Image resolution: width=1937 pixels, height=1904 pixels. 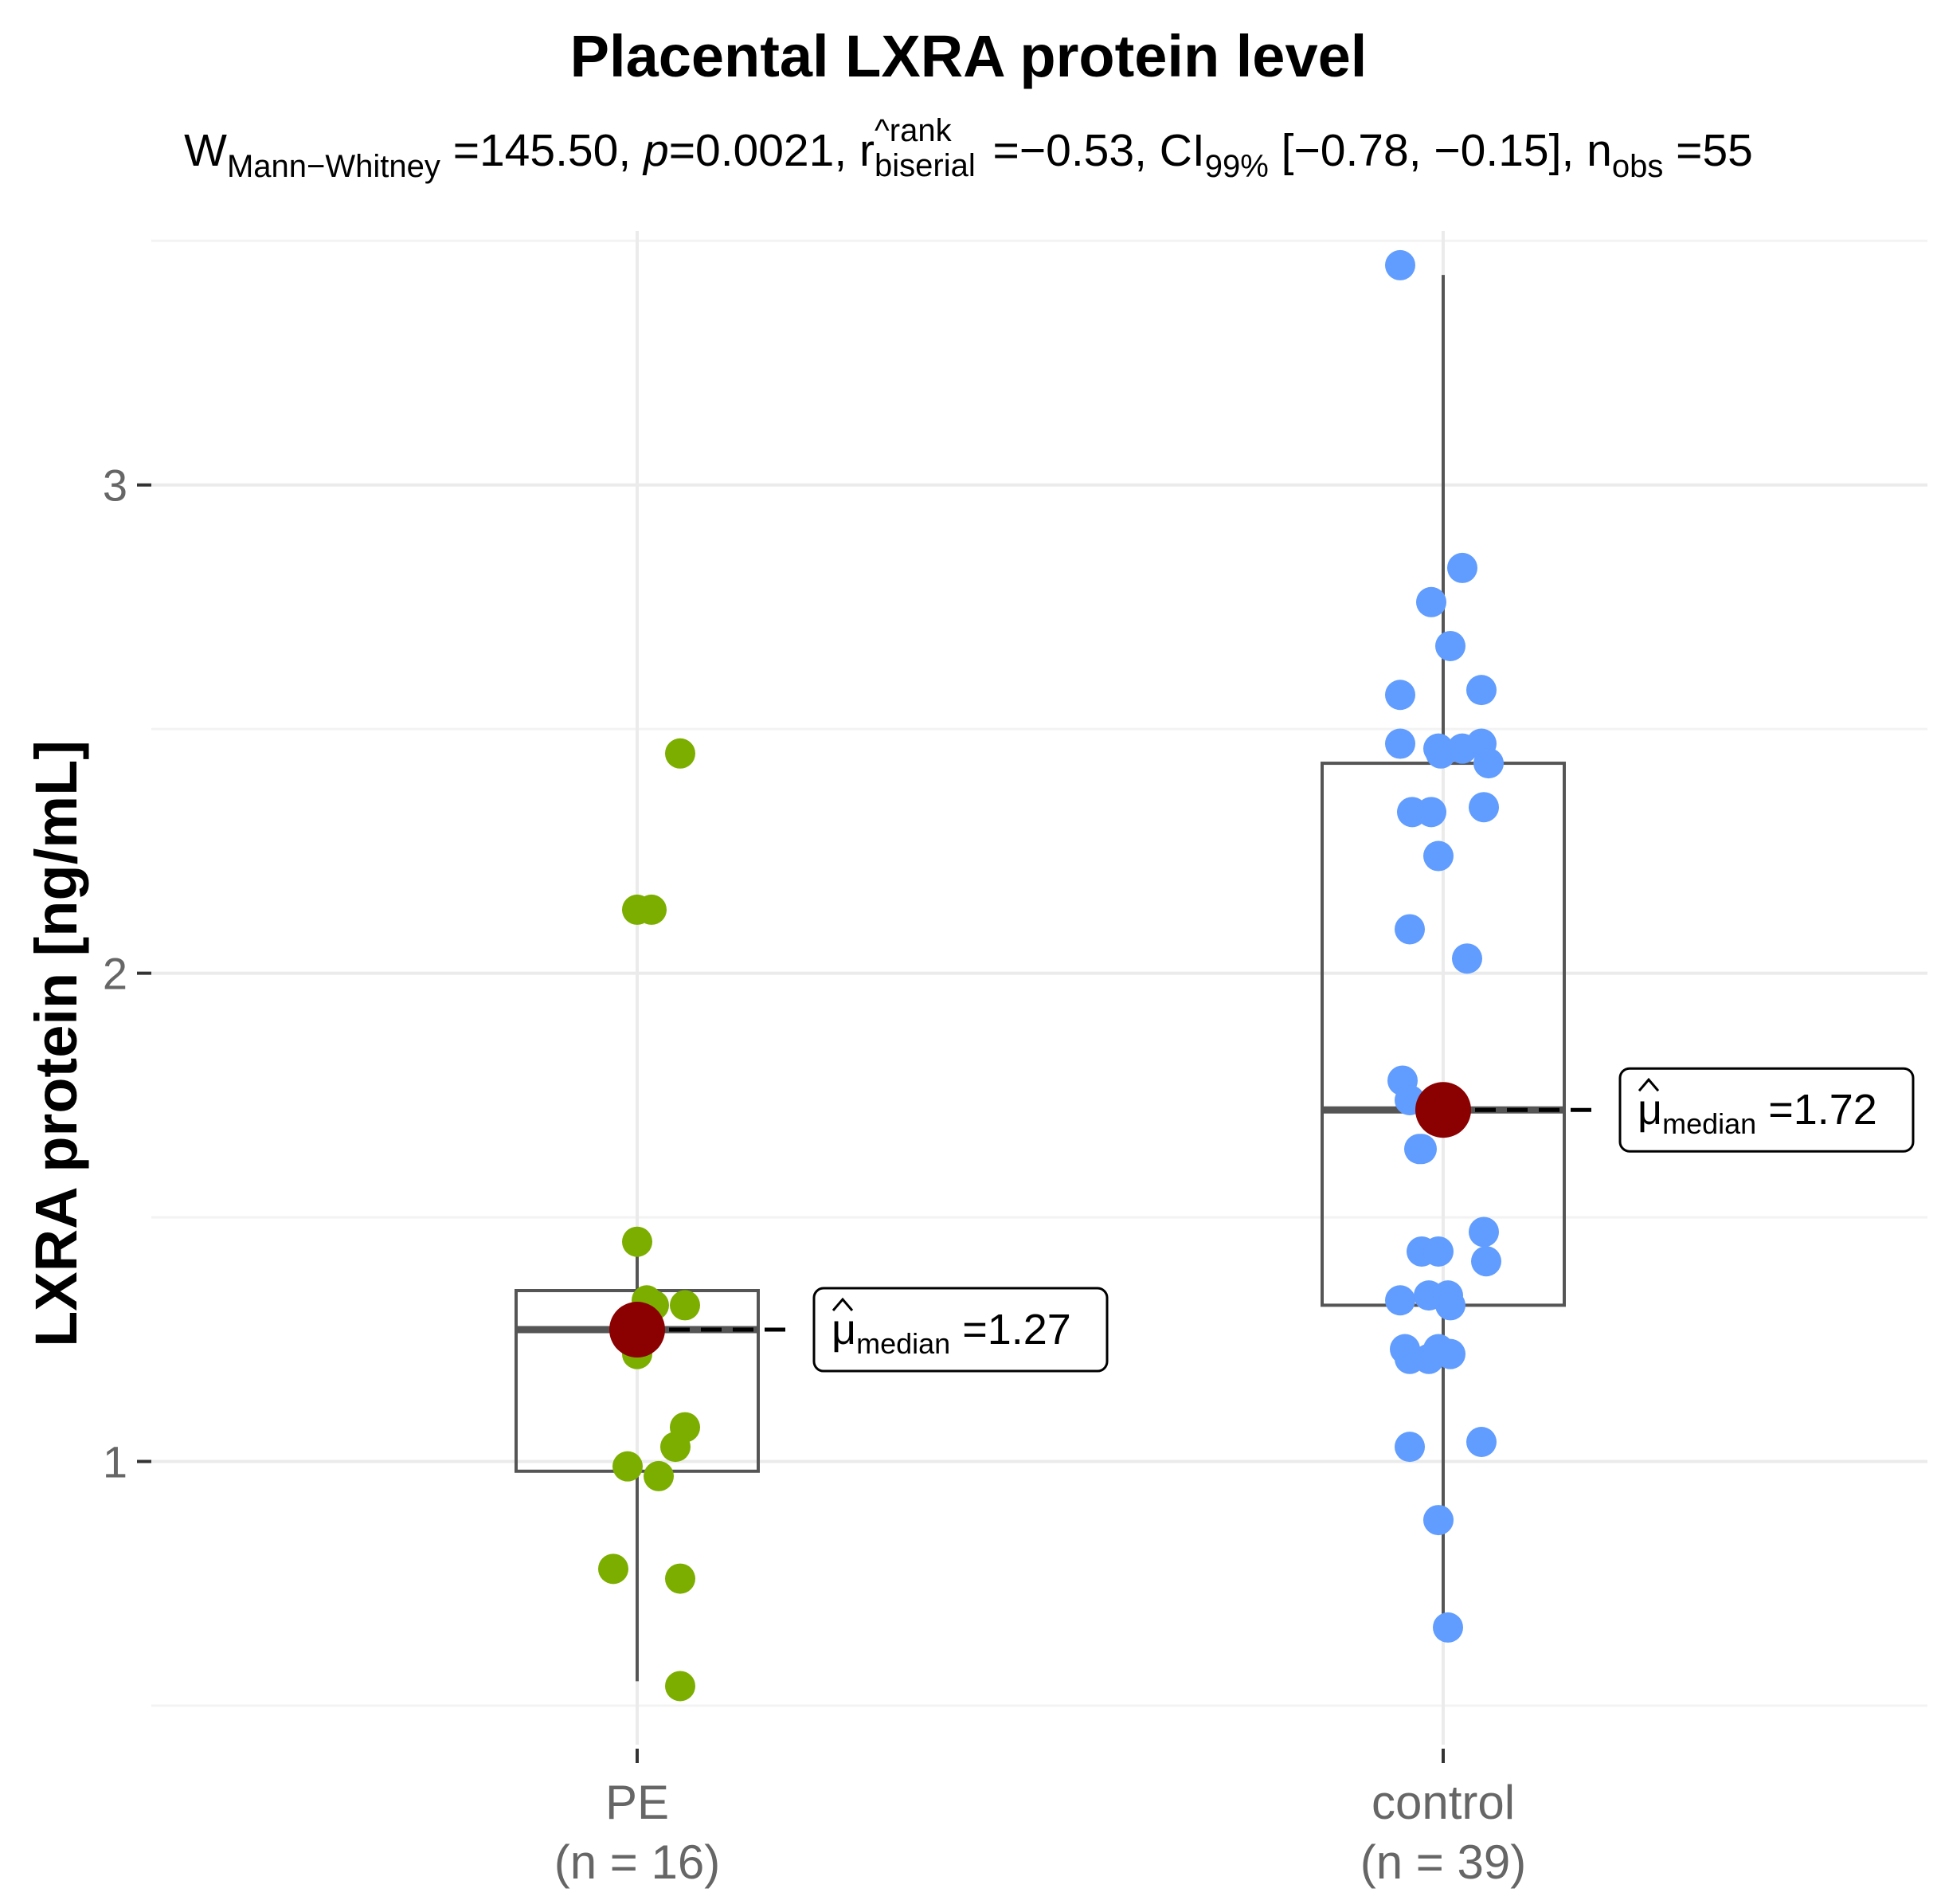 What do you see at coordinates (925, 165) in the screenshot?
I see `r-subscript: biserial` at bounding box center [925, 165].